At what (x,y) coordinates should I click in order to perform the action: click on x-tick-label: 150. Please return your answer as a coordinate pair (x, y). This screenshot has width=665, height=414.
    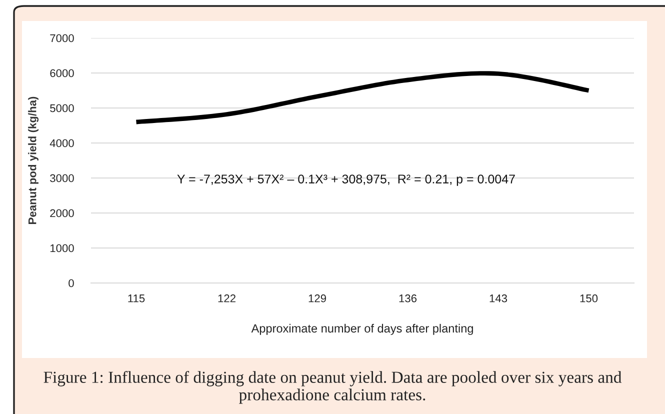
    Looking at the image, I should click on (589, 298).